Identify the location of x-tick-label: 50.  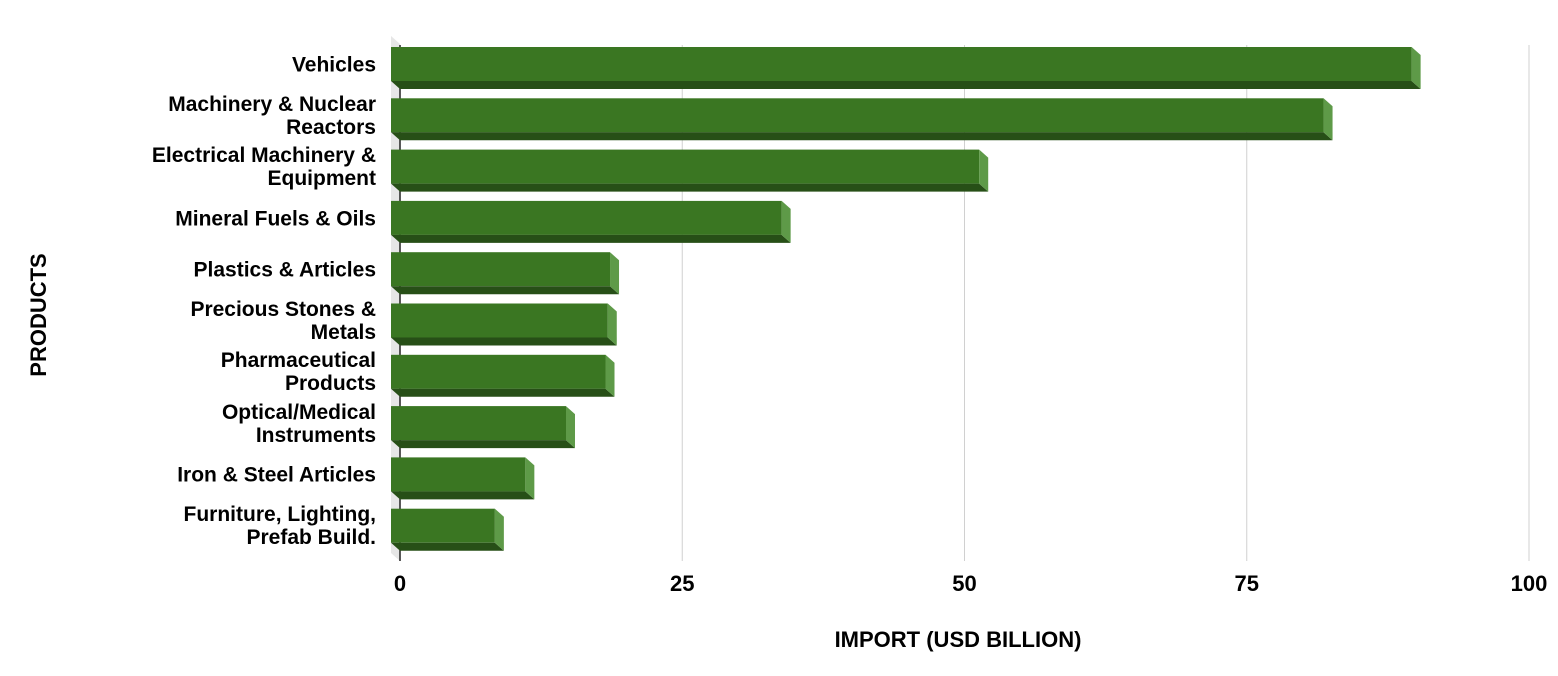
(964, 583).